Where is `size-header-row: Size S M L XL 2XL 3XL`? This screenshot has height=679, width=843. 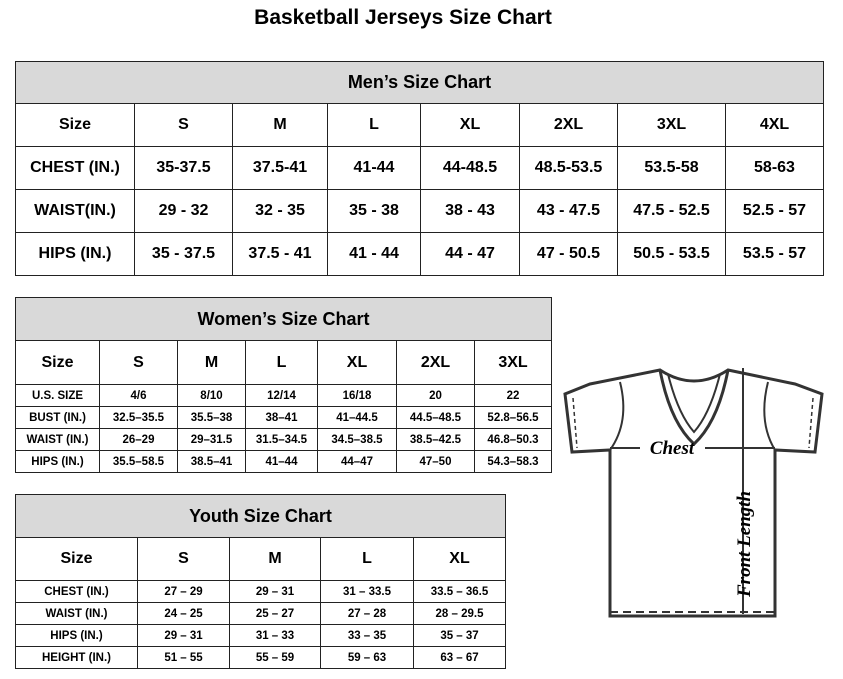 size-header-row: Size S M L XL 2XL 3XL is located at coordinates (284, 362).